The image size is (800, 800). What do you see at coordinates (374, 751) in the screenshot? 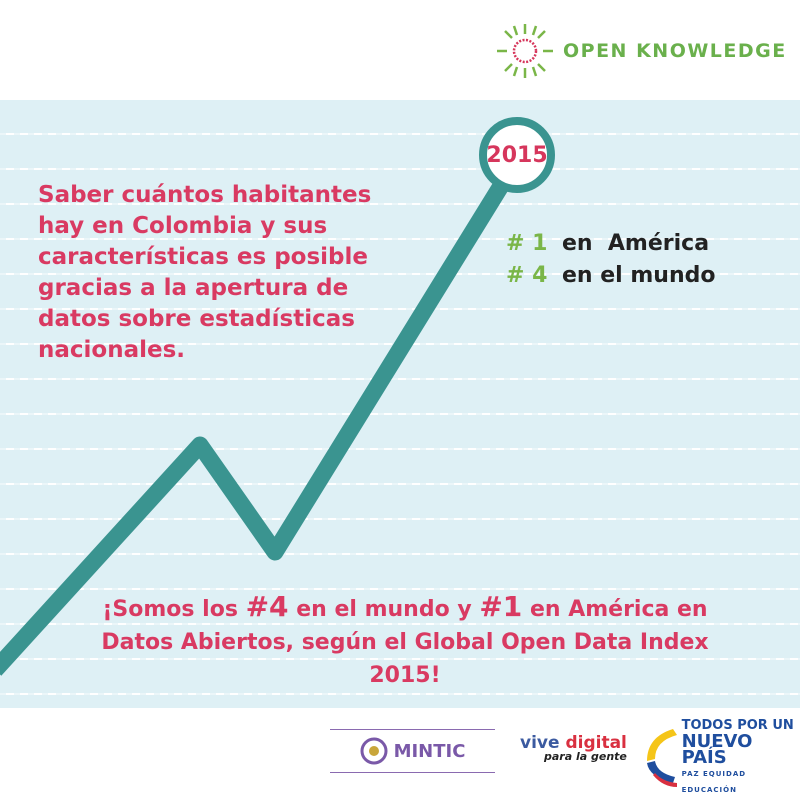
I see `colombia-seal-icon` at bounding box center [374, 751].